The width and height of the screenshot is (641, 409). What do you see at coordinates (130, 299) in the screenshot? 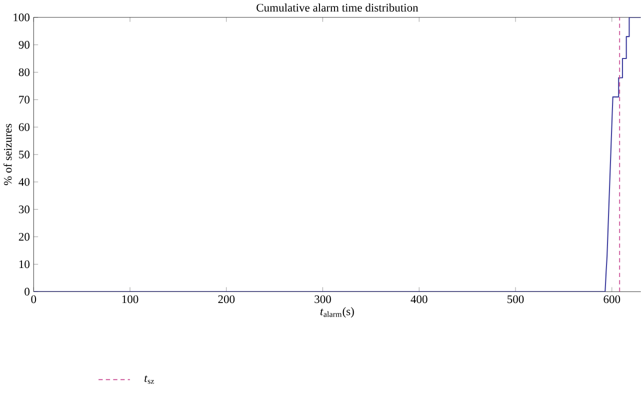
I see `x-tick-label: 100` at bounding box center [130, 299].